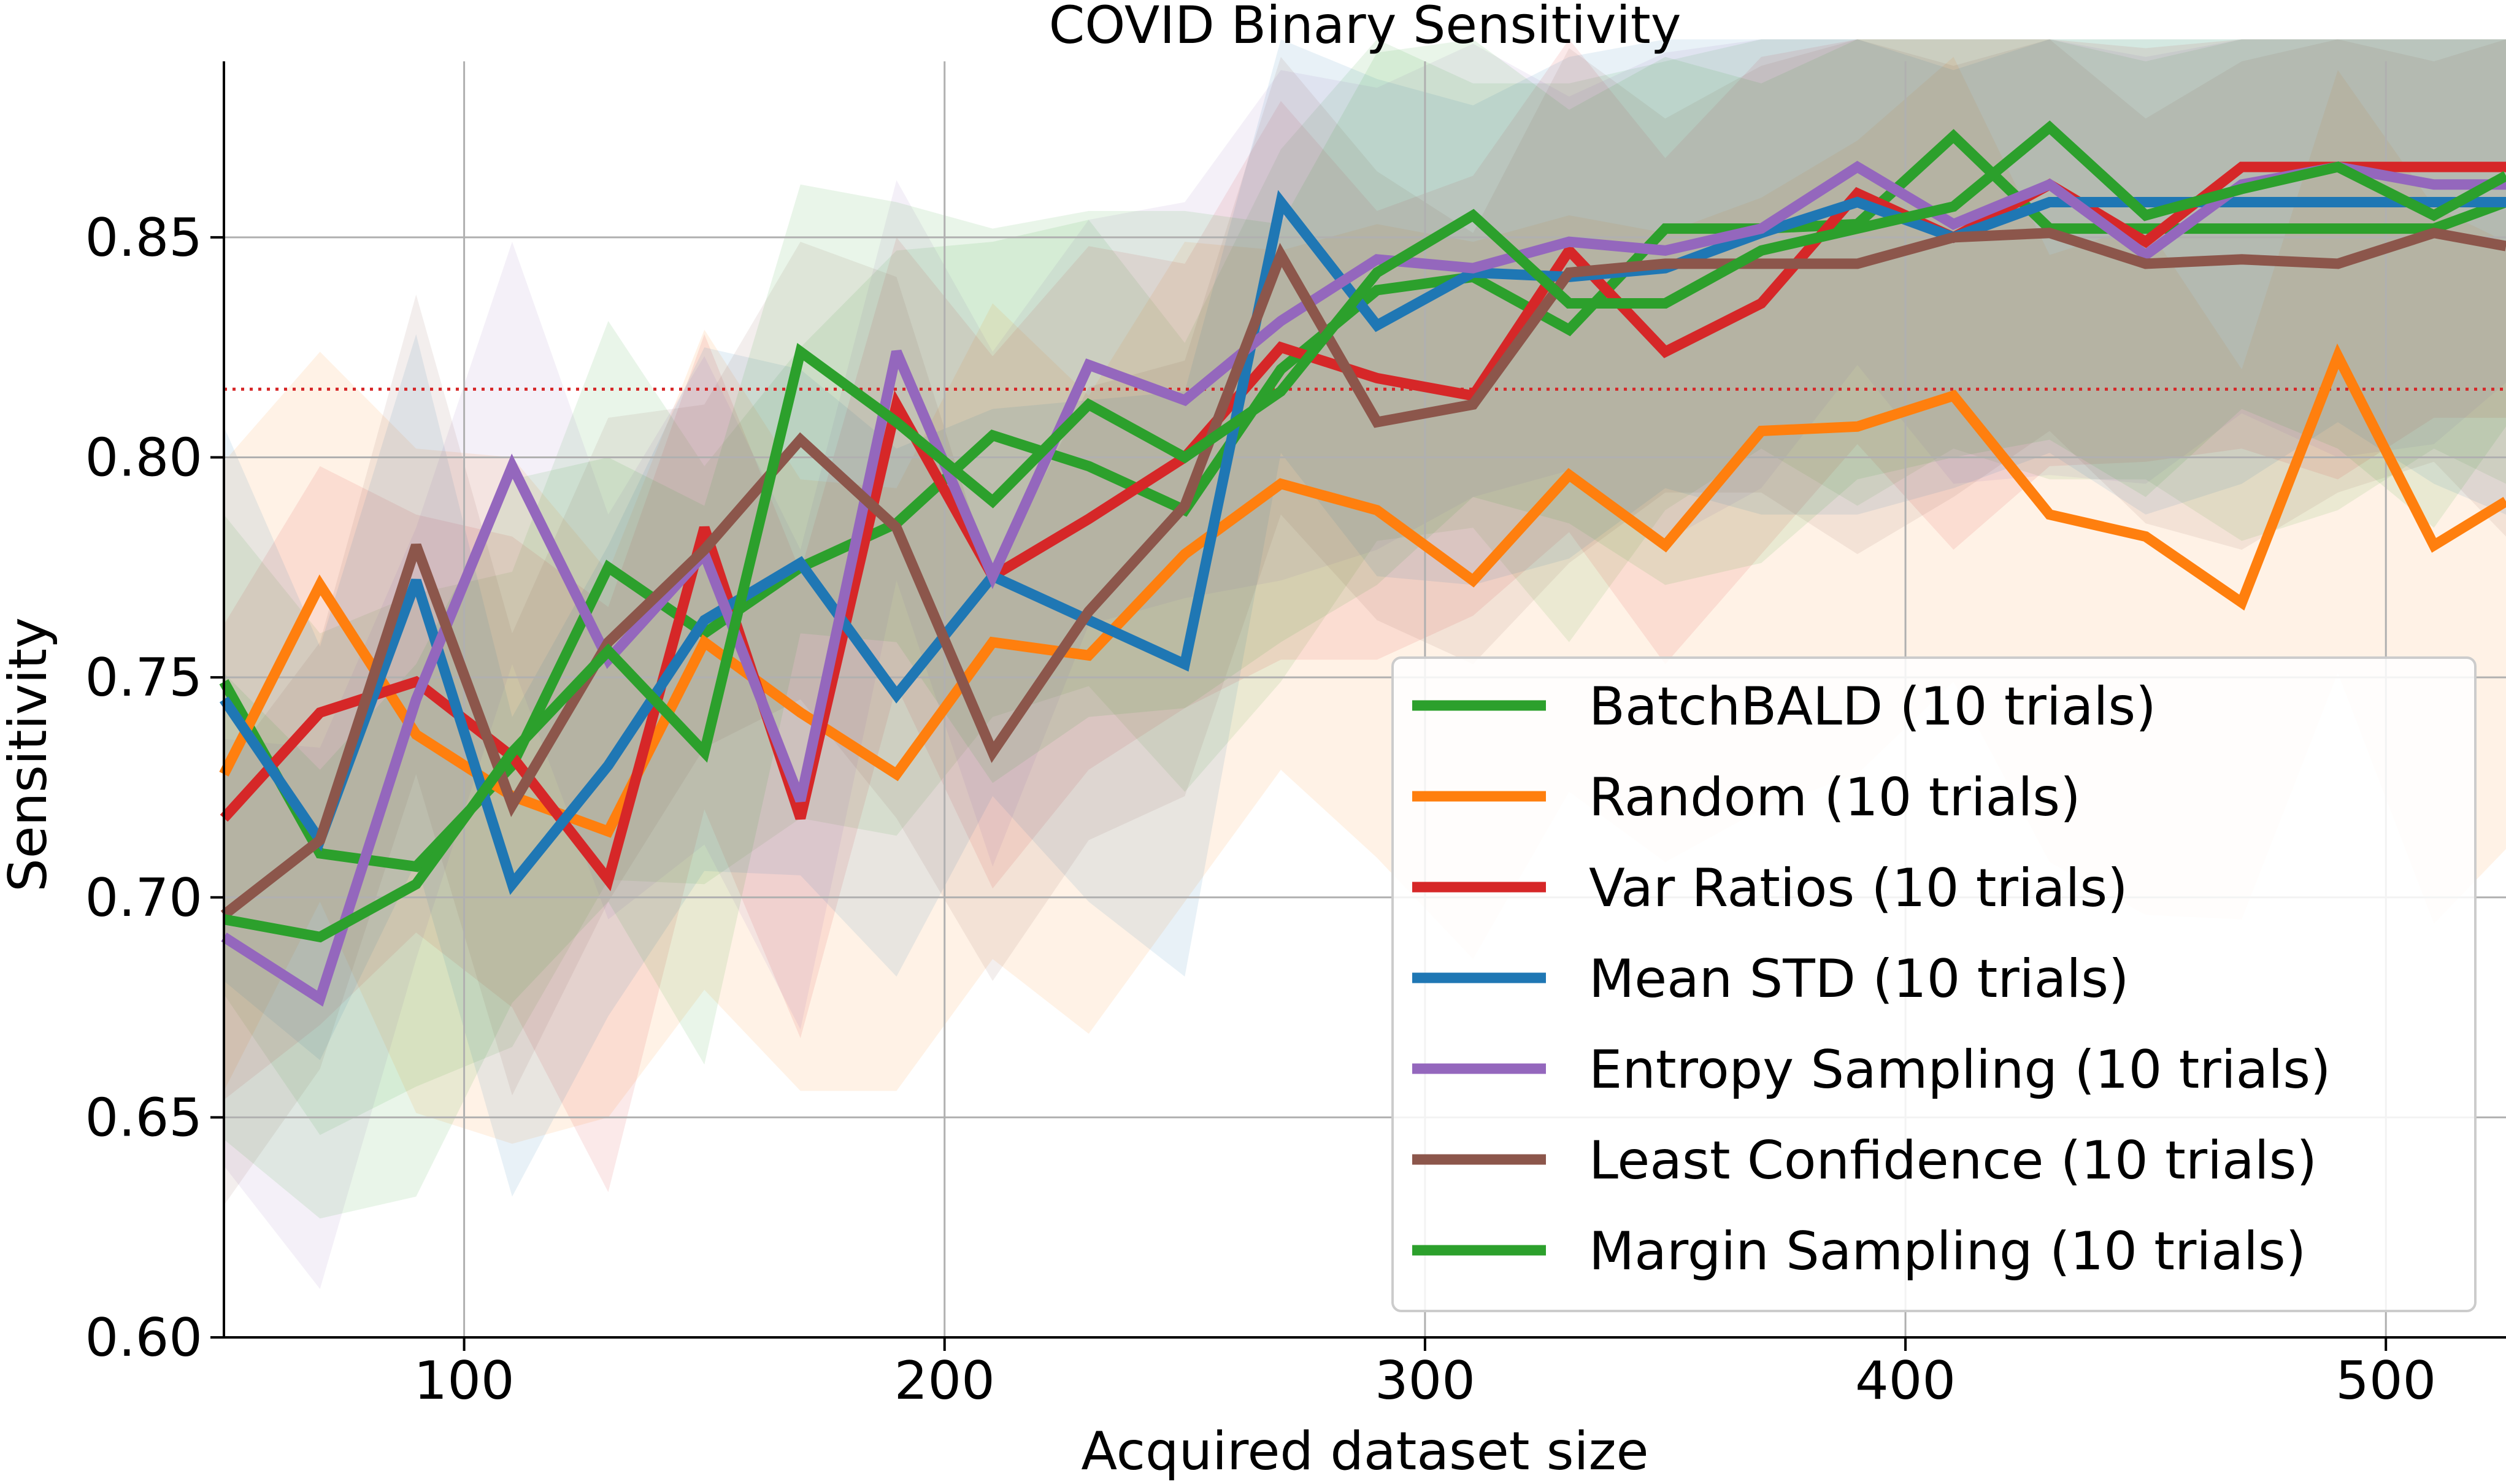 The image size is (2506, 1484). I want to click on x-tick-label-3: 400, so click(1905, 1381).